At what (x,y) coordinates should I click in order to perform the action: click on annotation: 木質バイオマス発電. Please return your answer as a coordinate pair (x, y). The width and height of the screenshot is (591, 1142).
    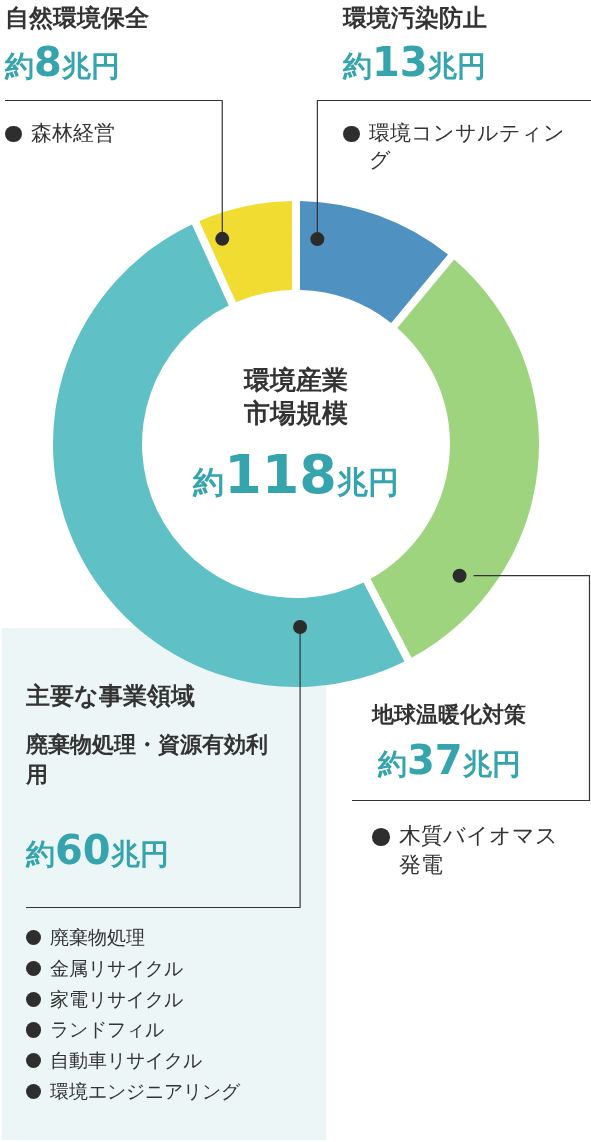
    Looking at the image, I should click on (479, 850).